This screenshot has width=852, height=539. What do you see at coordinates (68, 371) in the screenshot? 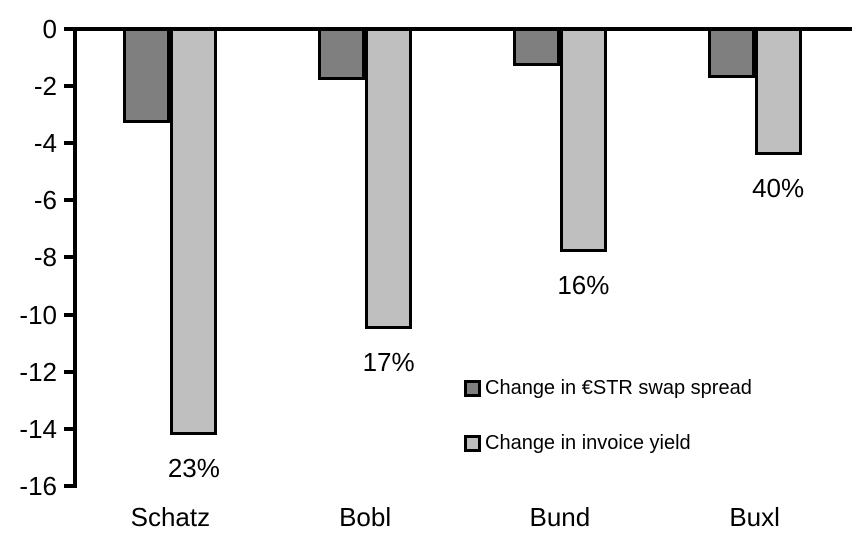
I see `y-tick--12` at bounding box center [68, 371].